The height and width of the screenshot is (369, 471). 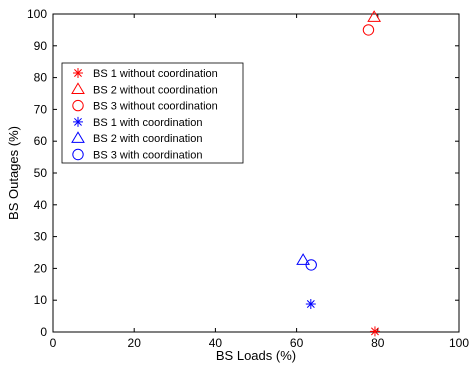 What do you see at coordinates (41, 237) in the screenshot?
I see `y-tick-label: 30` at bounding box center [41, 237].